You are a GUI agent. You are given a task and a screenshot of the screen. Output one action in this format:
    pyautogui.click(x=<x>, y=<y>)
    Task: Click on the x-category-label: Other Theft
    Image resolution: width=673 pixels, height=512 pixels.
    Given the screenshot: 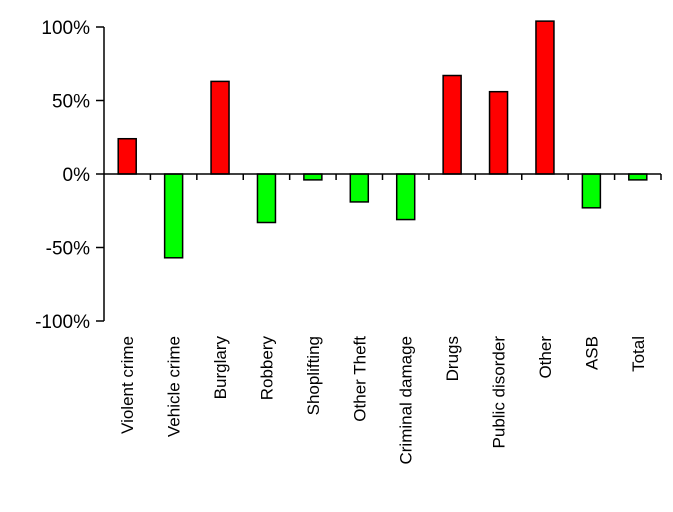 What is the action you would take?
    pyautogui.click(x=359, y=379)
    